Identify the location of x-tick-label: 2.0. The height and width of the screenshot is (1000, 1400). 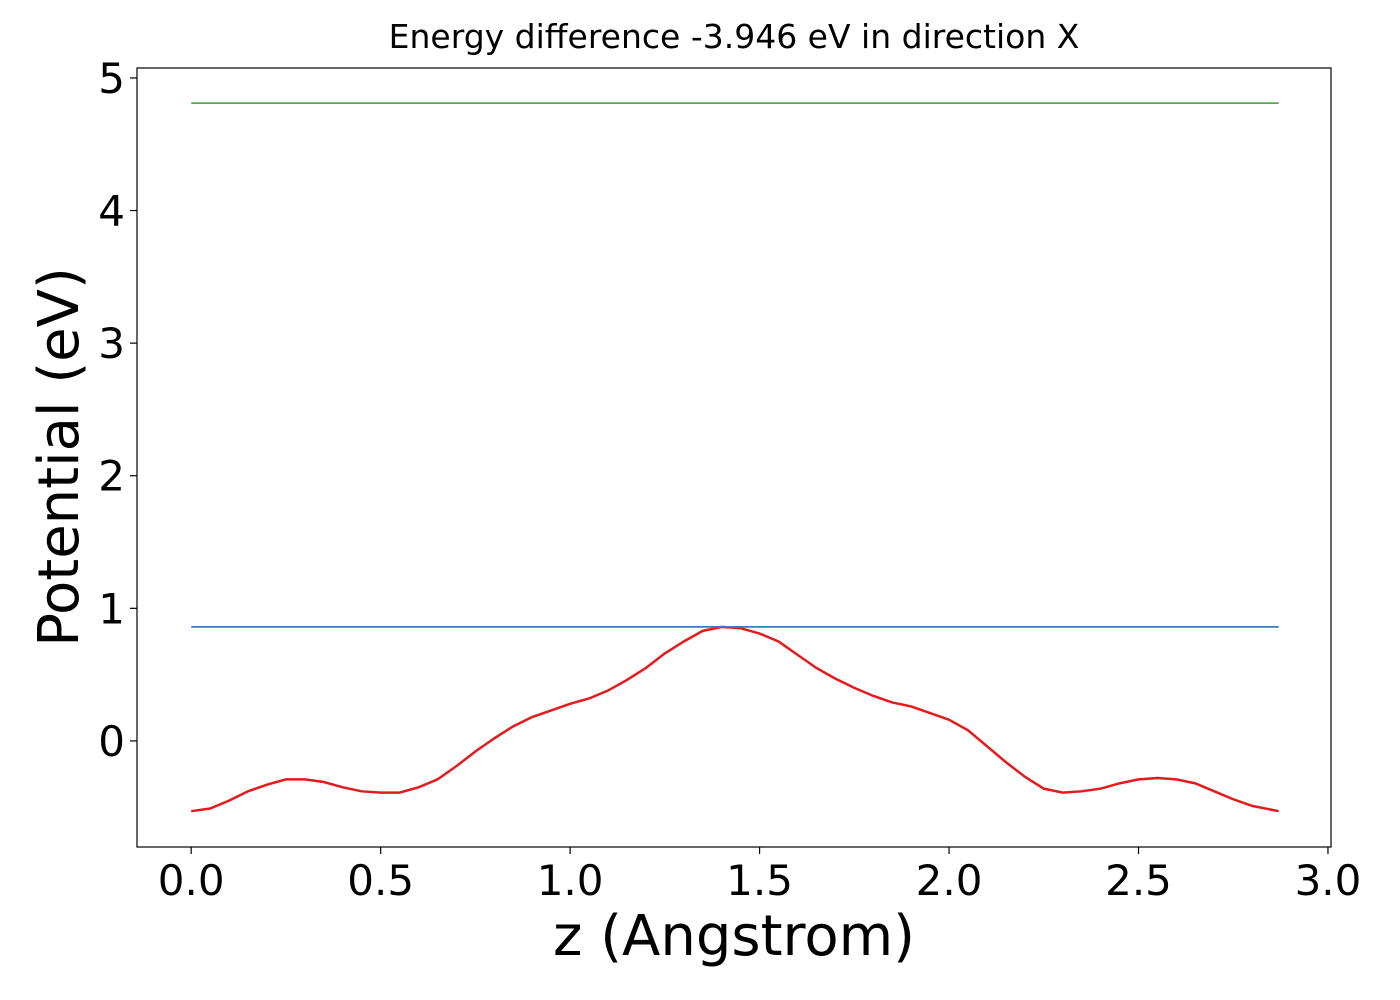
(949, 880).